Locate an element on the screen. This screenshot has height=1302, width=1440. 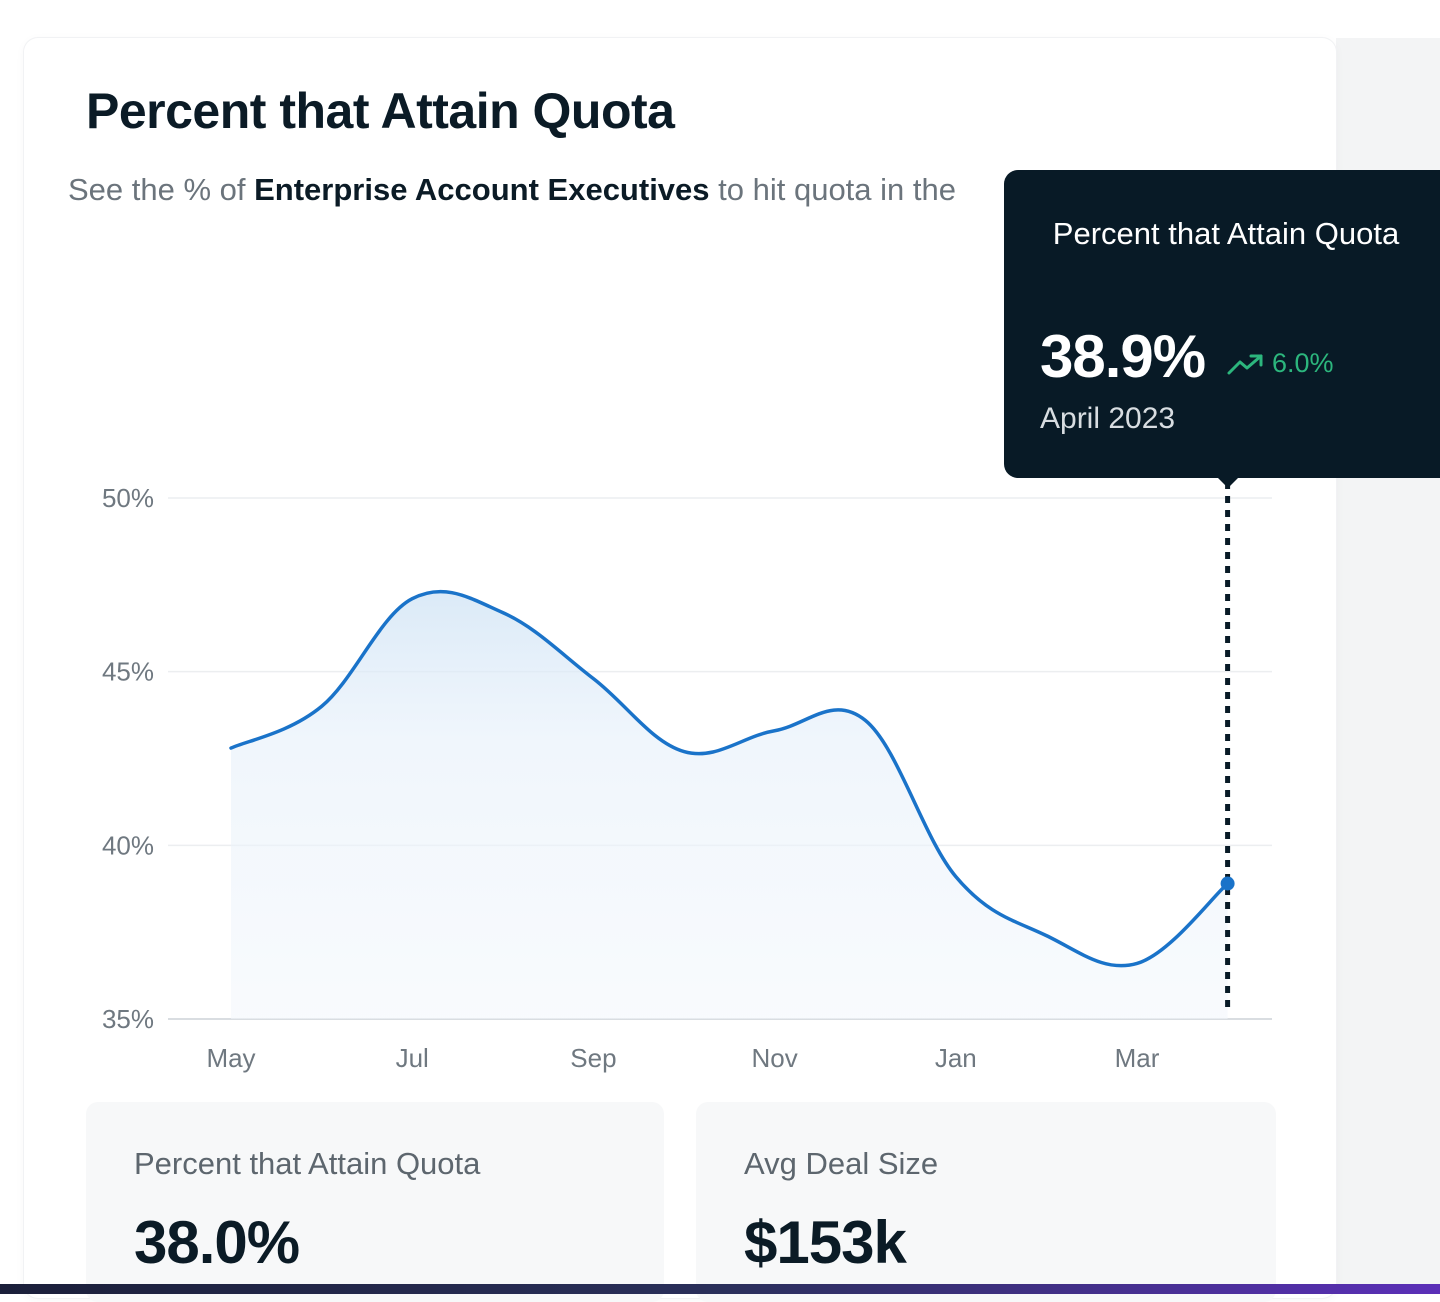
subtitle-suffix: to hit quota in the is located at coordinates (832, 189).